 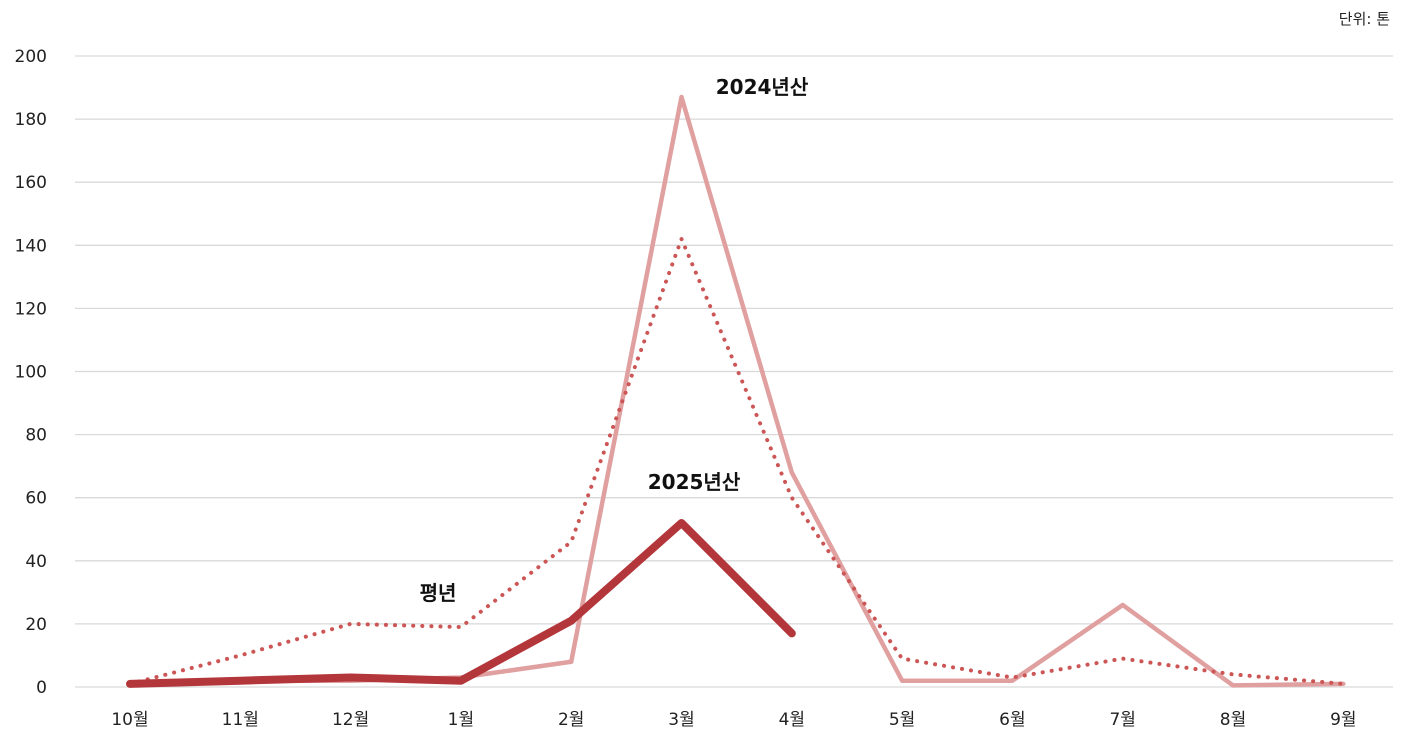 I want to click on x-axis-ticks: 10월 11월 12월 1월 2월 3월 4월 5월 6월 7월 8월 9월, so click(x=733, y=720).